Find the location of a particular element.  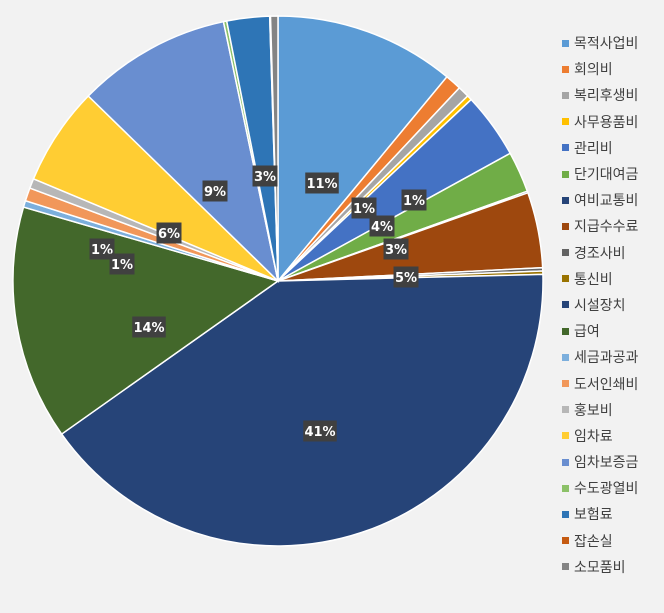

legend-item: 임차보증금 is located at coordinates (612, 462).